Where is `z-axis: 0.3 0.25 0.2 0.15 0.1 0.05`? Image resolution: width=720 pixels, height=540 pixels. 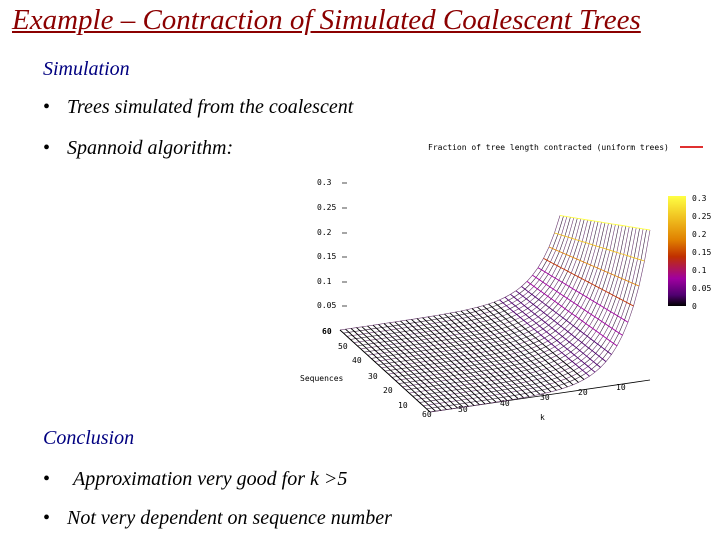 z-axis: 0.3 0.25 0.2 0.15 0.1 0.05 is located at coordinates (332, 244).